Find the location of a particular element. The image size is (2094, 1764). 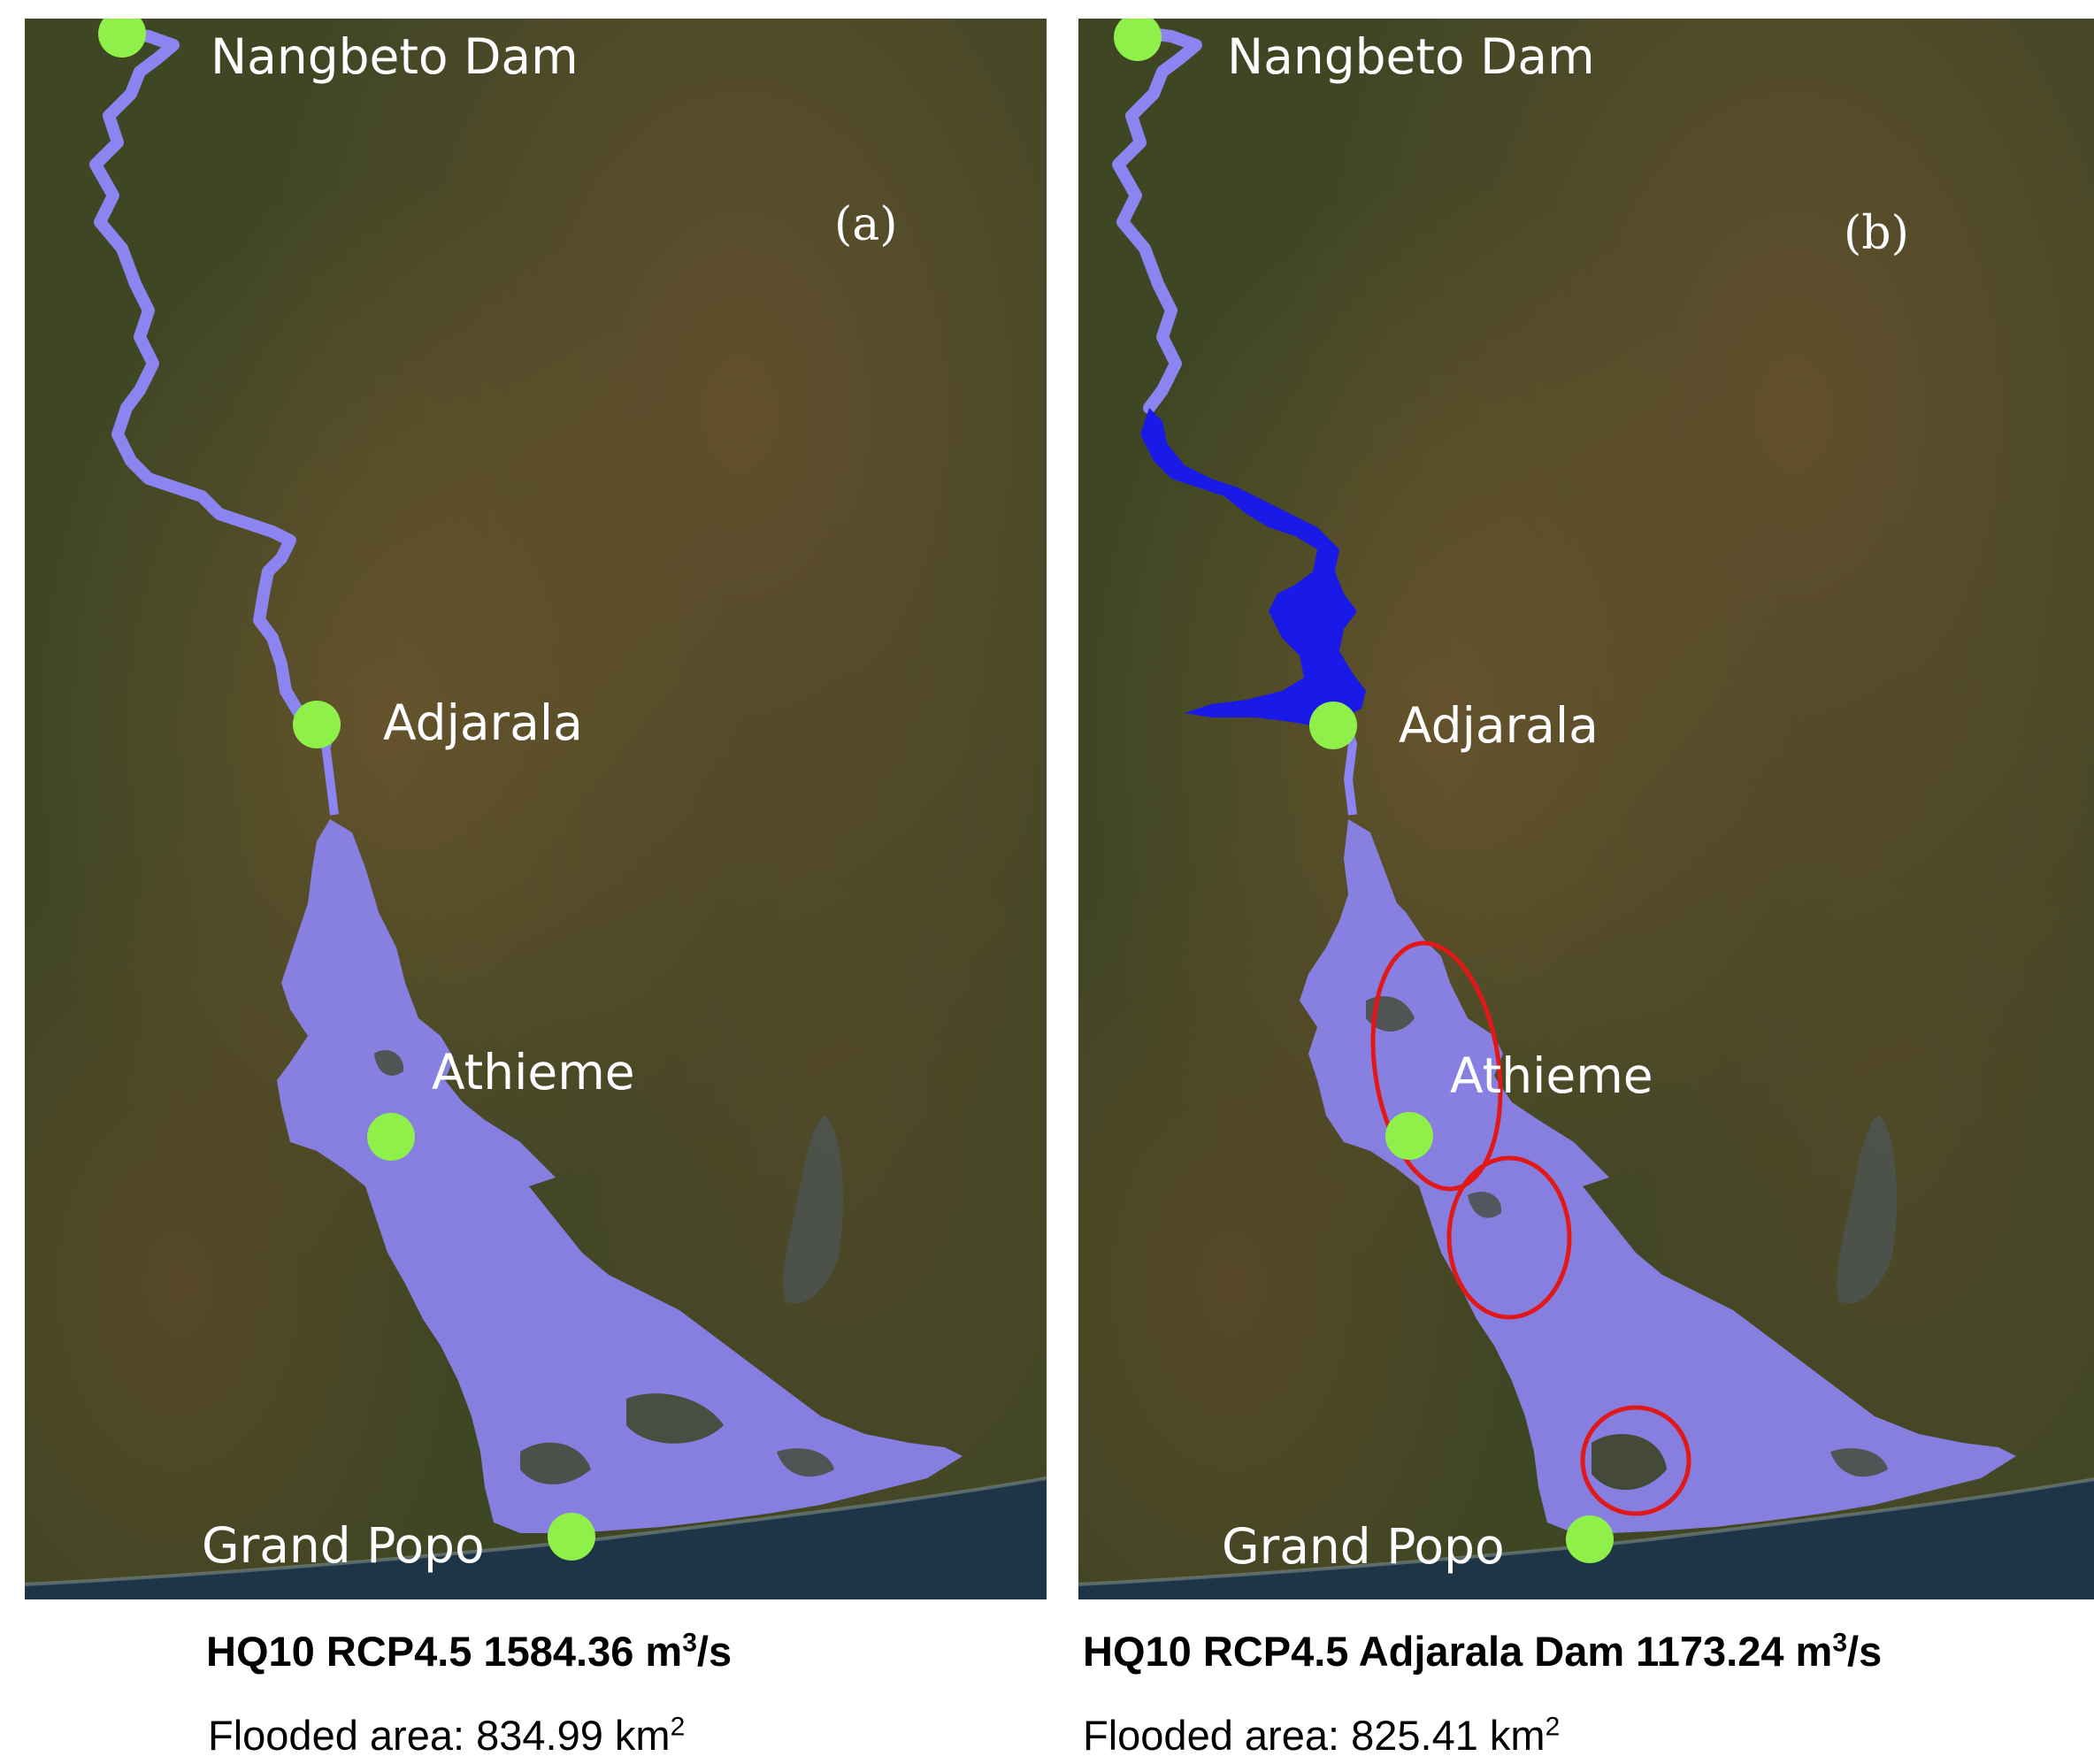

caption-area-b: Flooded area: 825.41 km2 is located at coordinates (1321, 1735).